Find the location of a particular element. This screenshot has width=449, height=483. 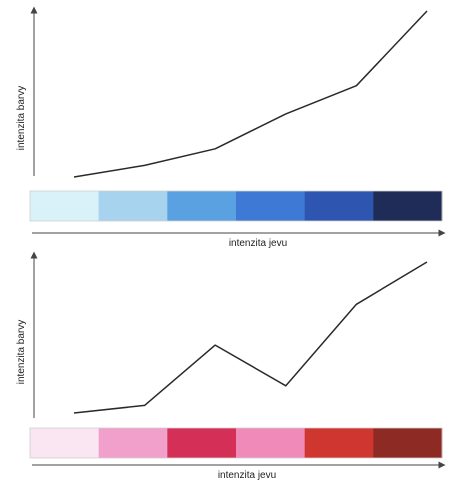

color-scale-frame-top is located at coordinates (236, 206).